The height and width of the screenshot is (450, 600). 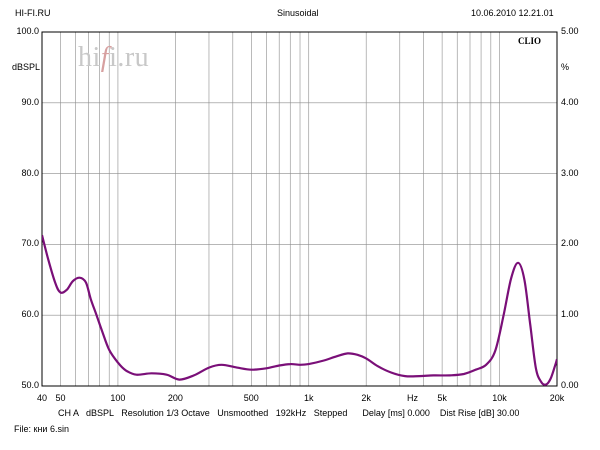 What do you see at coordinates (30, 243) in the screenshot?
I see `y-tick-label: 70.0` at bounding box center [30, 243].